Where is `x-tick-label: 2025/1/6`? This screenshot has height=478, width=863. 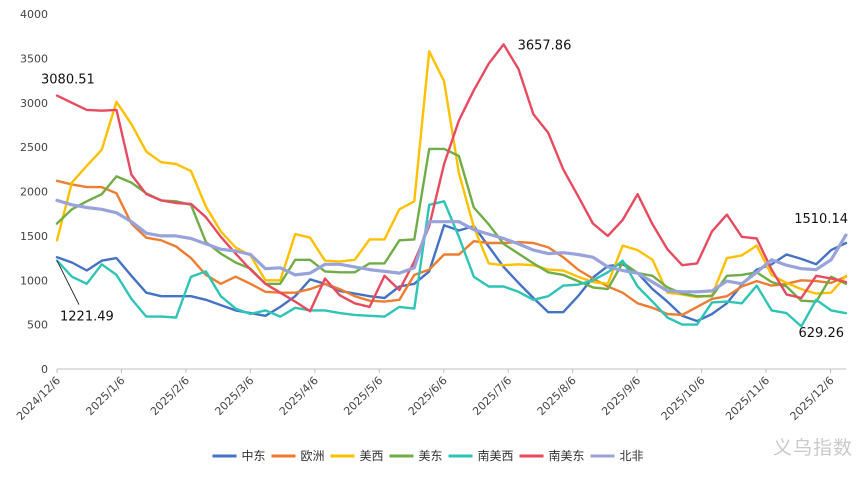 x-tick-label: 2025/1/6 is located at coordinates (105, 396).